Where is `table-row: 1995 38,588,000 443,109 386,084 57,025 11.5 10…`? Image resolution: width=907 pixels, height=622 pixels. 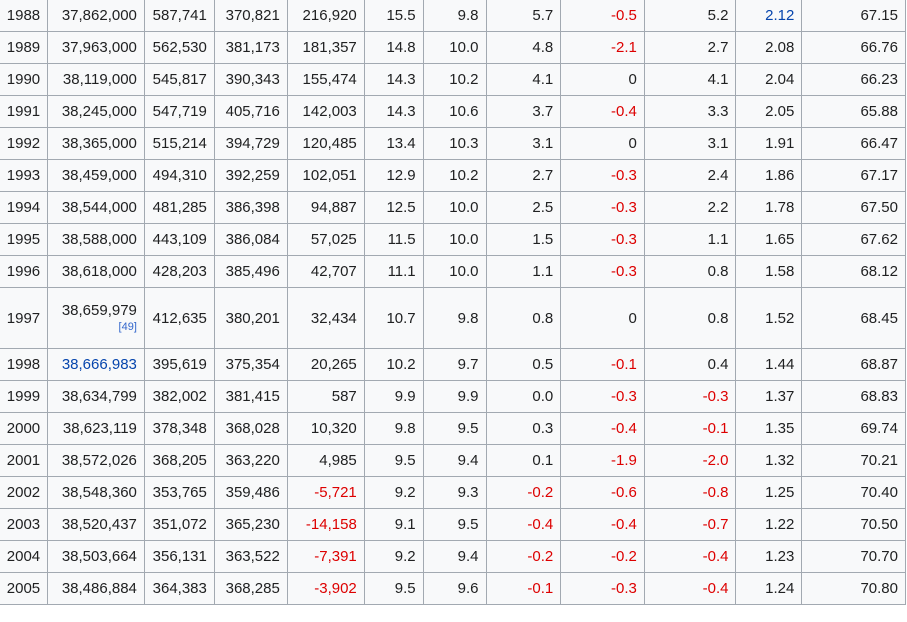 table-row: 1995 38,588,000 443,109 386,084 57,025 11.5 10… is located at coordinates (453, 239).